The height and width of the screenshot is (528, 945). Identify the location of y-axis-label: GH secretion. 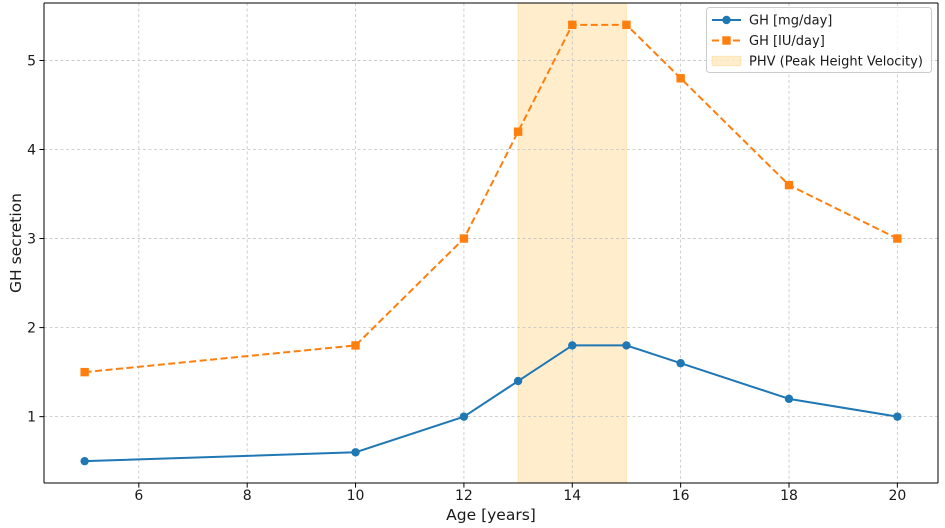
(16, 243).